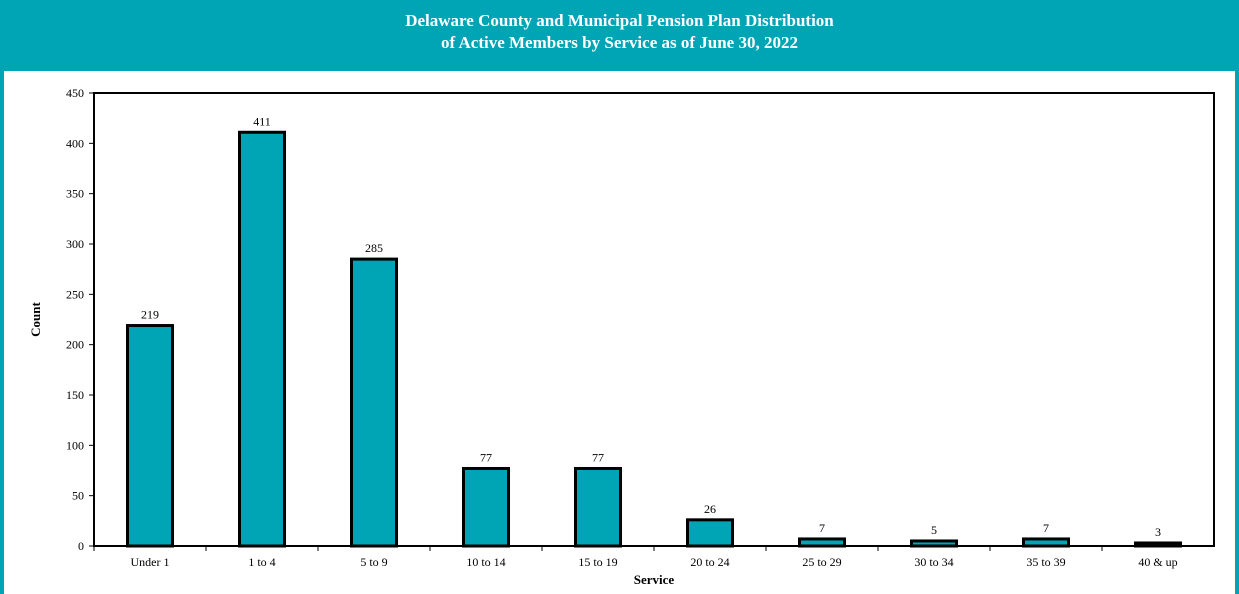 The height and width of the screenshot is (594, 1239). Describe the element at coordinates (1157, 562) in the screenshot. I see `x-tick-label: 40 & up` at that location.